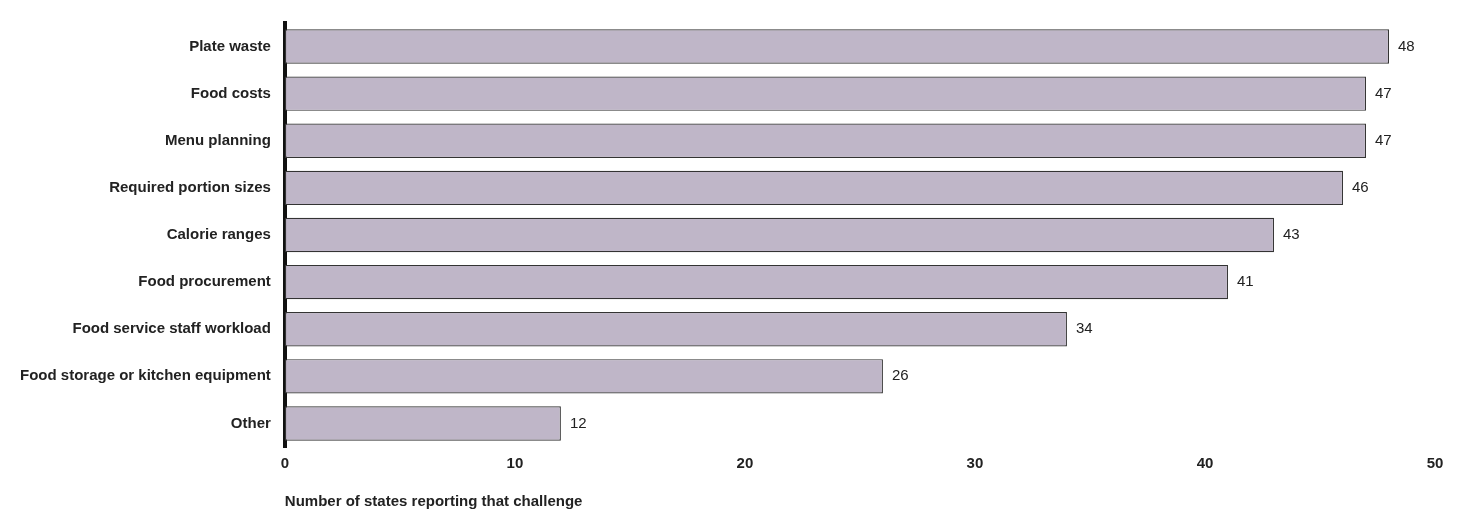 This screenshot has width=1459, height=525. I want to click on data-label: 48, so click(1406, 45).